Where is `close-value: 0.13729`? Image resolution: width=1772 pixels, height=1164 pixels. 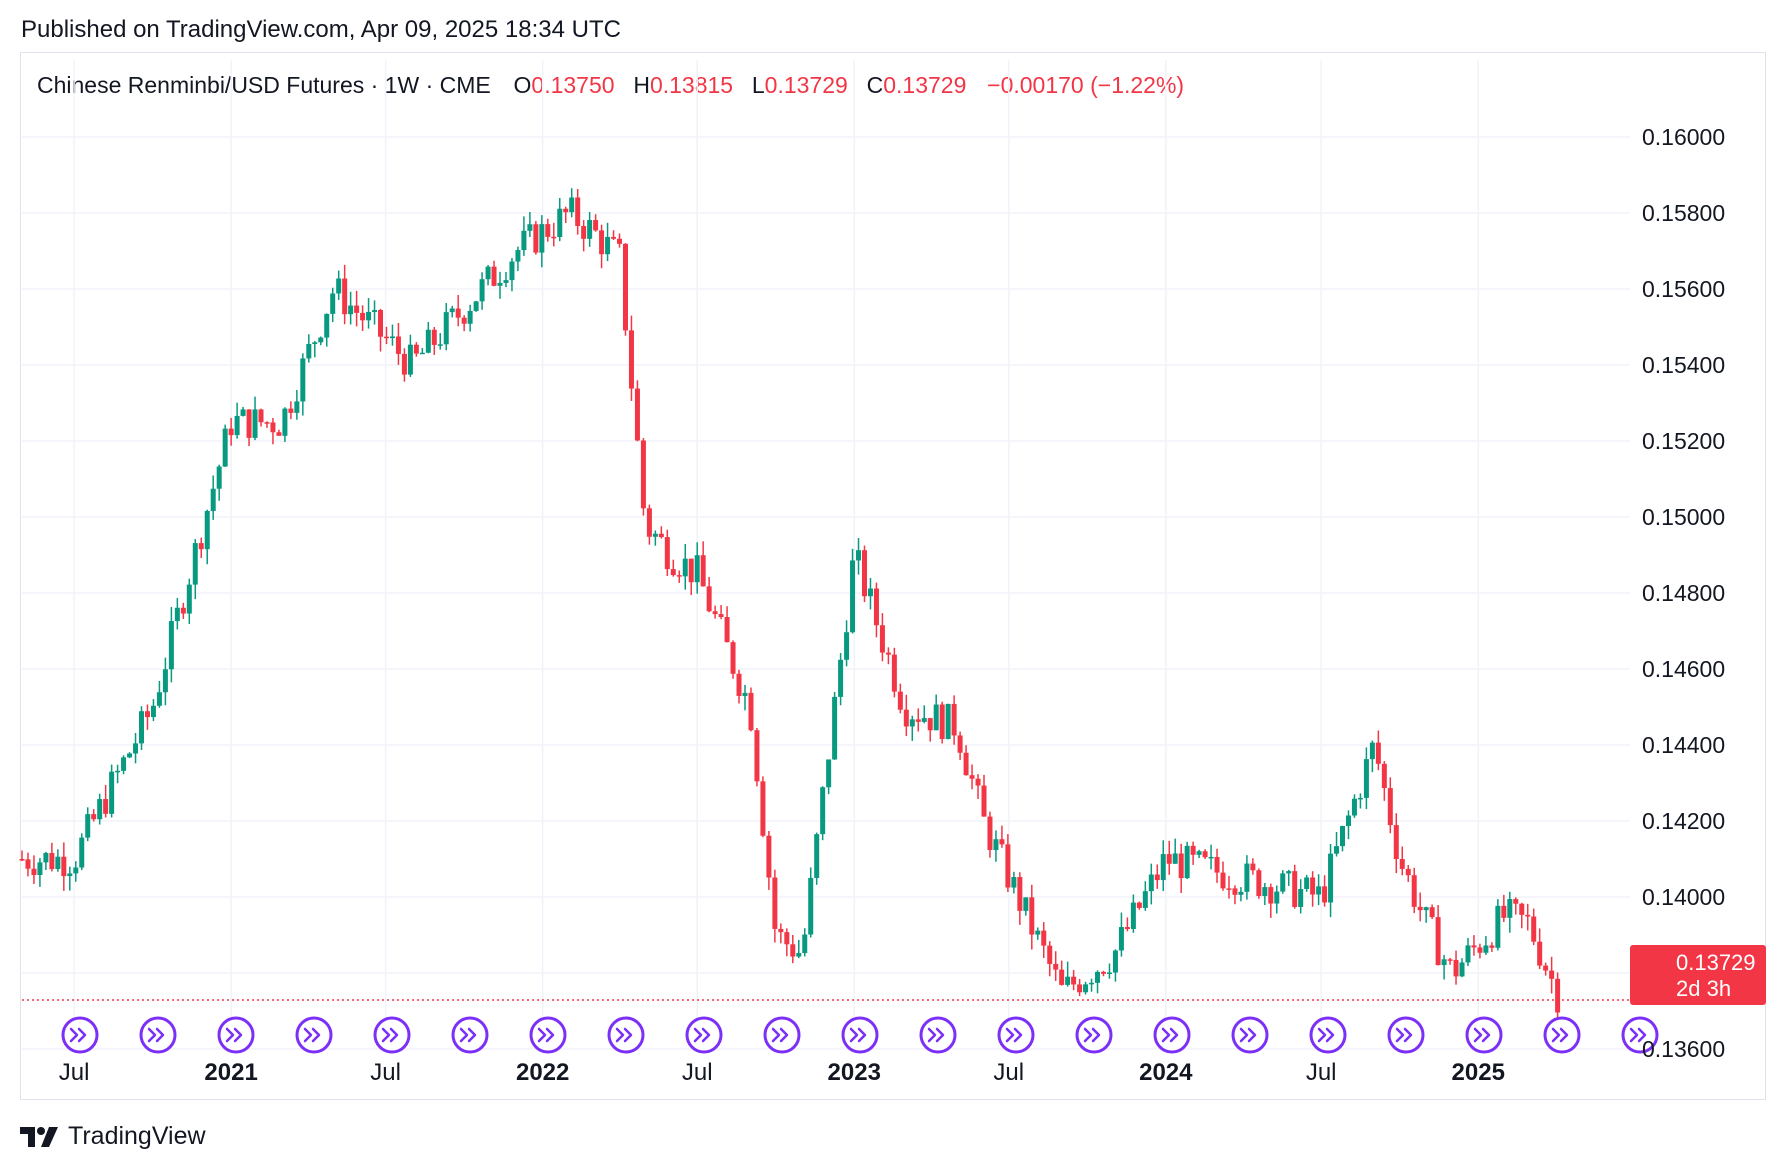
close-value: 0.13729 is located at coordinates (925, 85).